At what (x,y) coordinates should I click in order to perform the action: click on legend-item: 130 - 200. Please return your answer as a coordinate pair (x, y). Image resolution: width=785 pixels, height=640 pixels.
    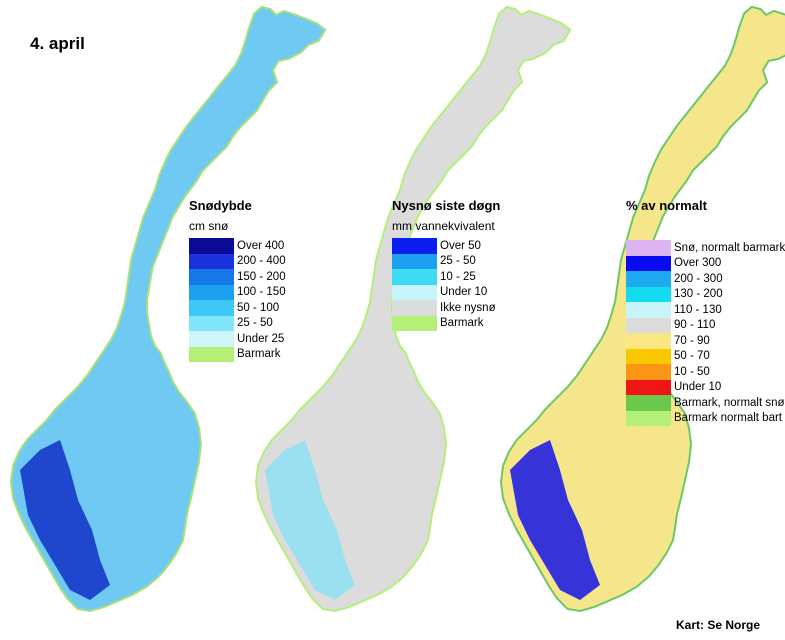
    Looking at the image, I should click on (705, 294).